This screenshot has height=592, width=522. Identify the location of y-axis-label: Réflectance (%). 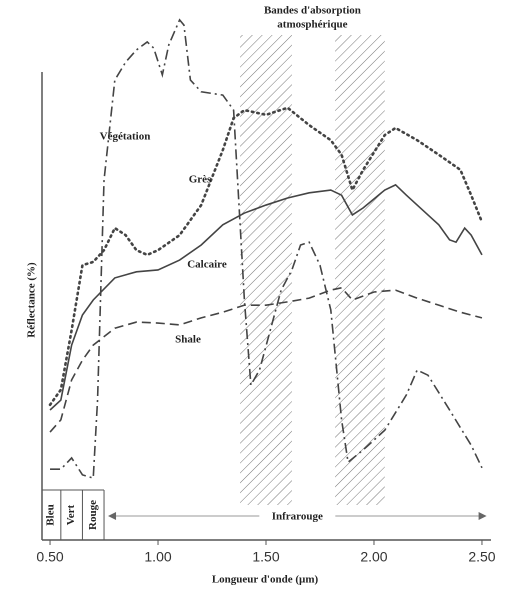
(32, 300).